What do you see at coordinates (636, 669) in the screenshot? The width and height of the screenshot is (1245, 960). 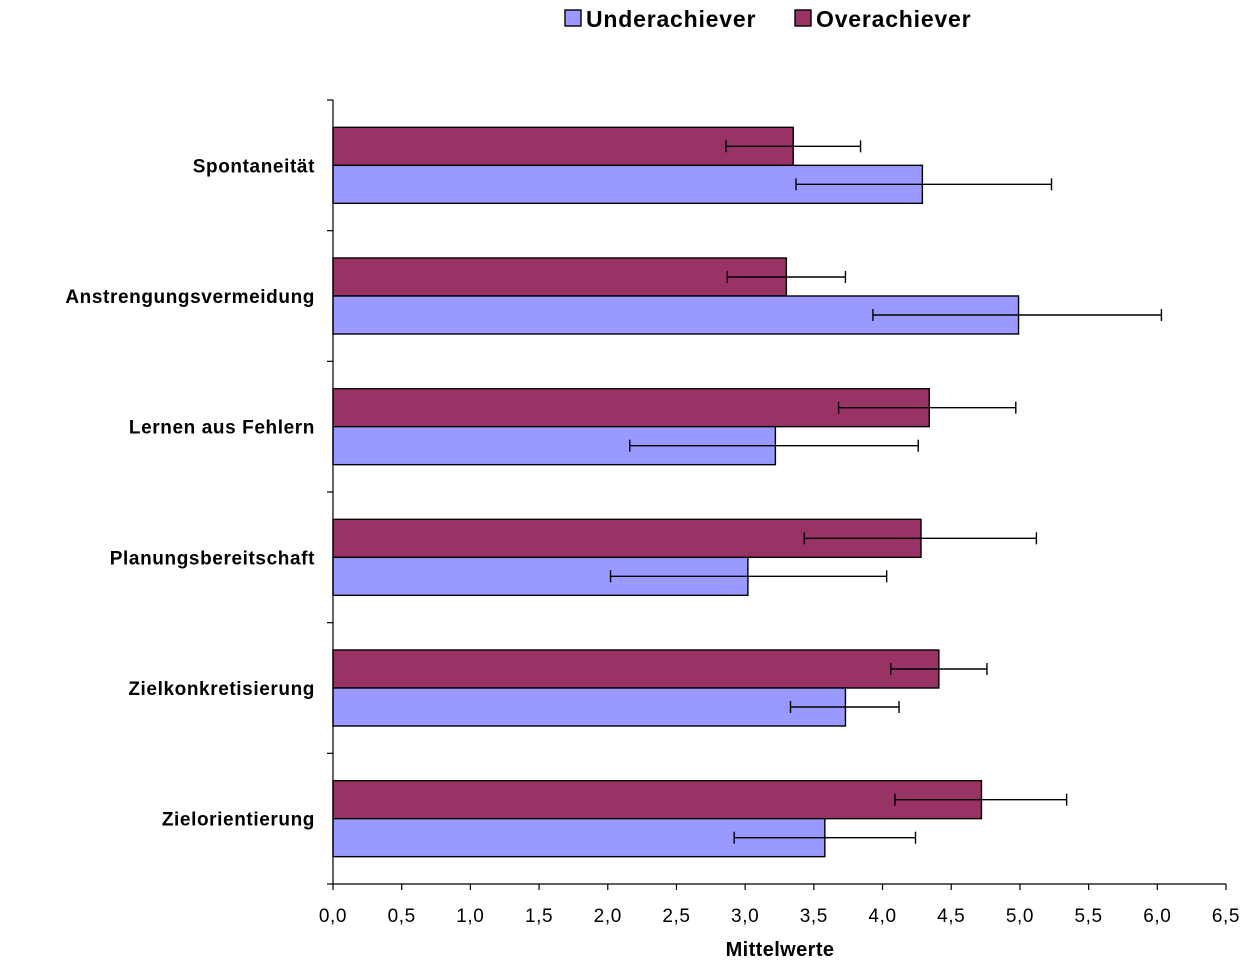 I see `bar-overachiever-zielkonkretisierung` at bounding box center [636, 669].